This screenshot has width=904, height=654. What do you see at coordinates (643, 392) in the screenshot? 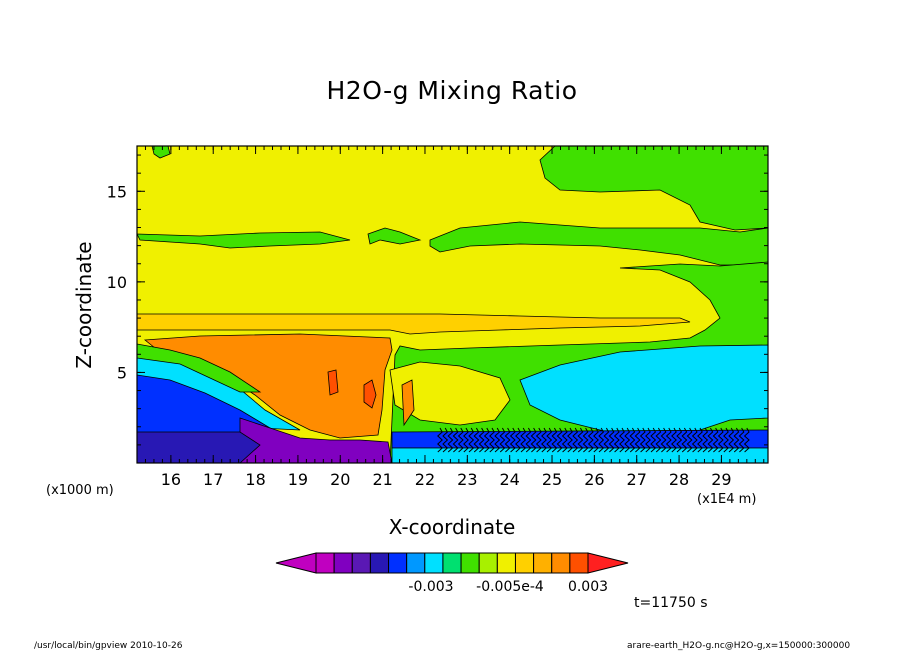
I see `field-cyan-region` at bounding box center [643, 392].